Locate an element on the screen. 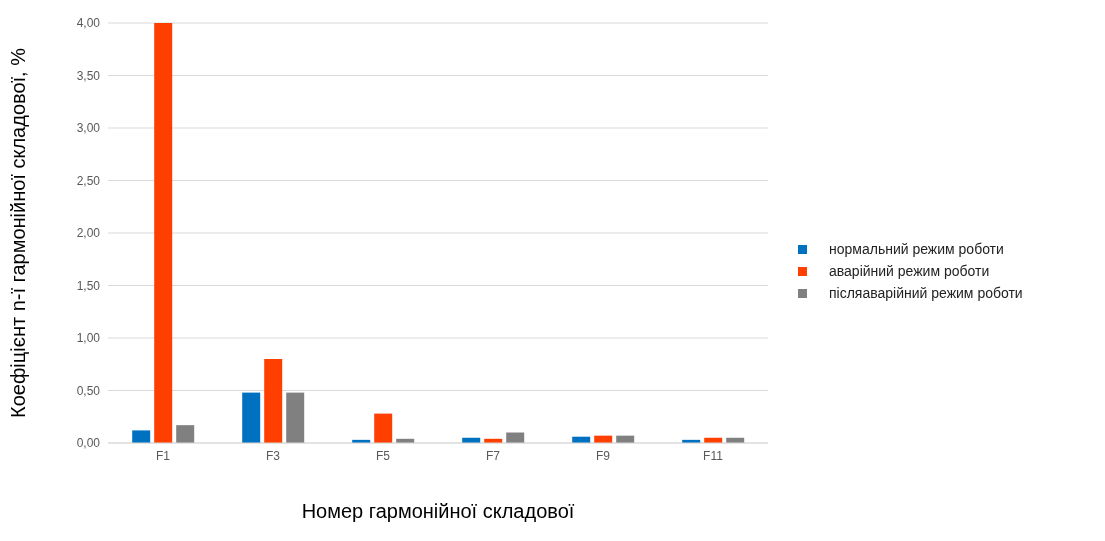 The height and width of the screenshot is (541, 1105). y-tick-label: 0,00 is located at coordinates (88, 443).